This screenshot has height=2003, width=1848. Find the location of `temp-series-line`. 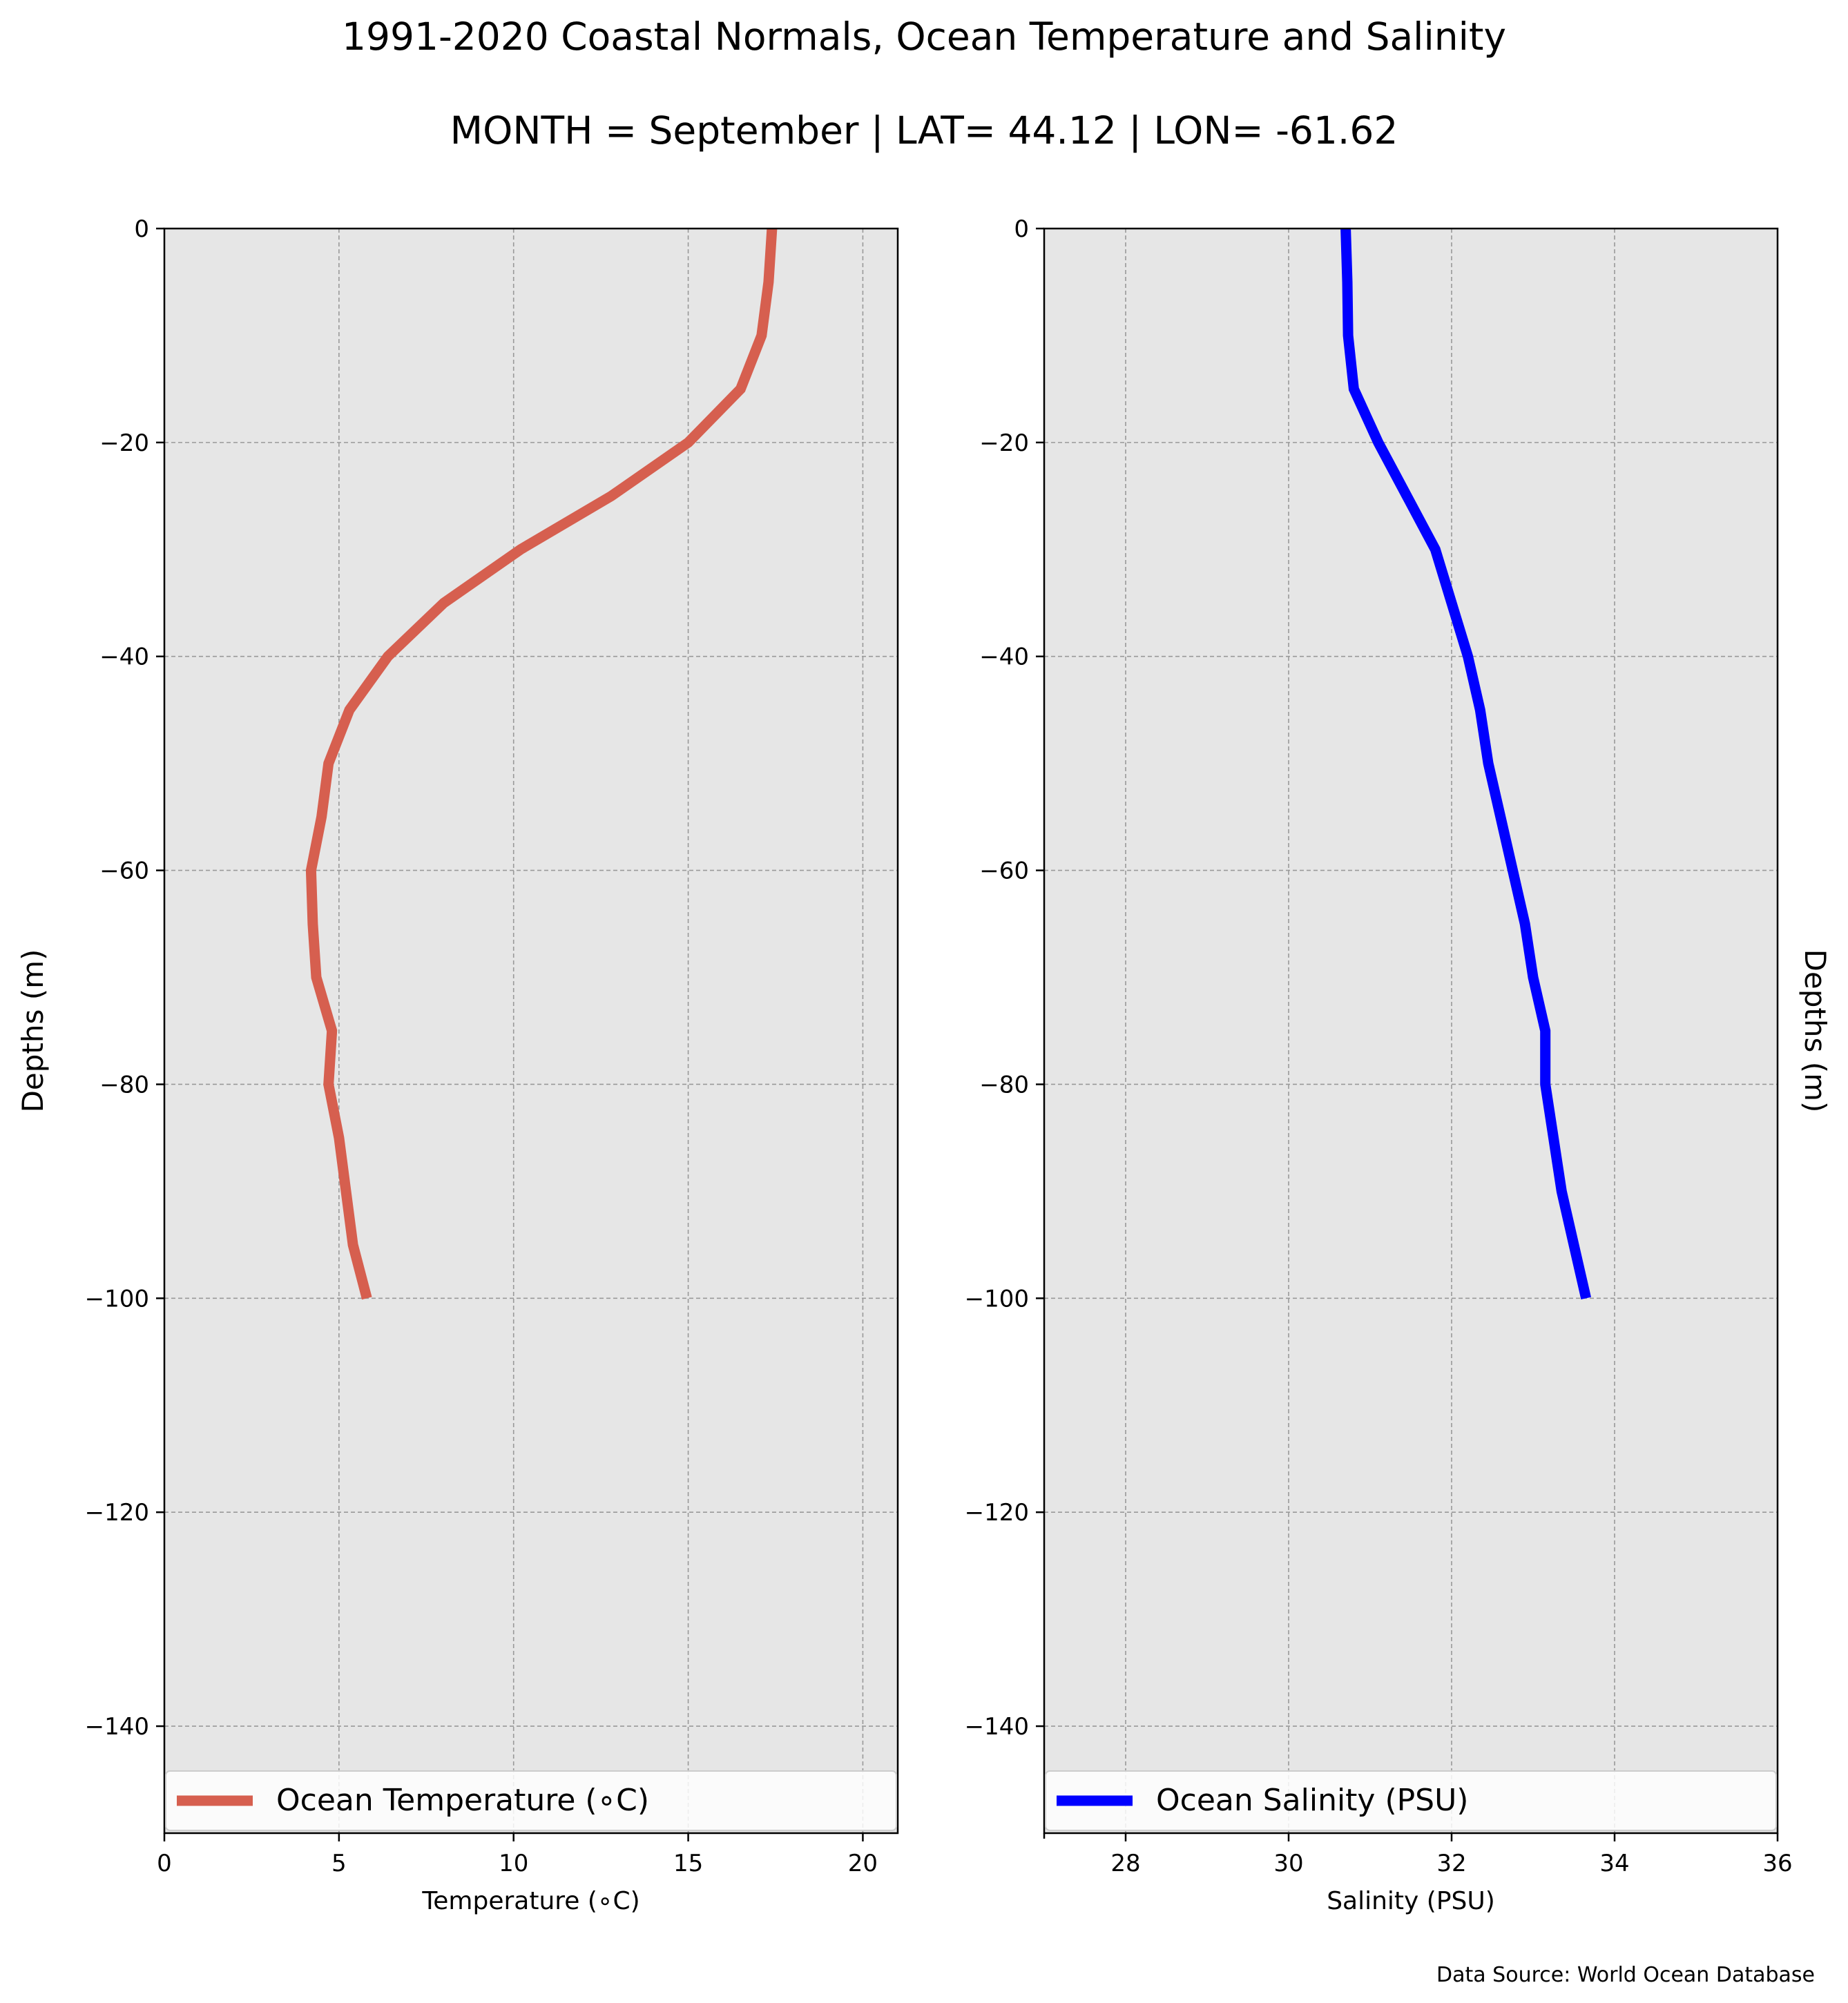

temp-series-line is located at coordinates (541, 764).